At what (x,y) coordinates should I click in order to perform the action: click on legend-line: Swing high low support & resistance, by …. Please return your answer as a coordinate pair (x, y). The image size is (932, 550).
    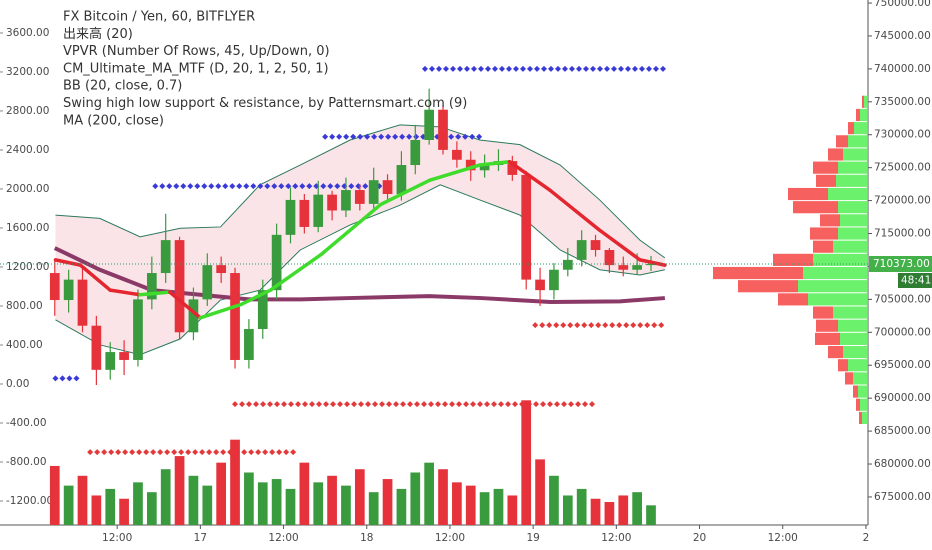
    Looking at the image, I should click on (265, 103).